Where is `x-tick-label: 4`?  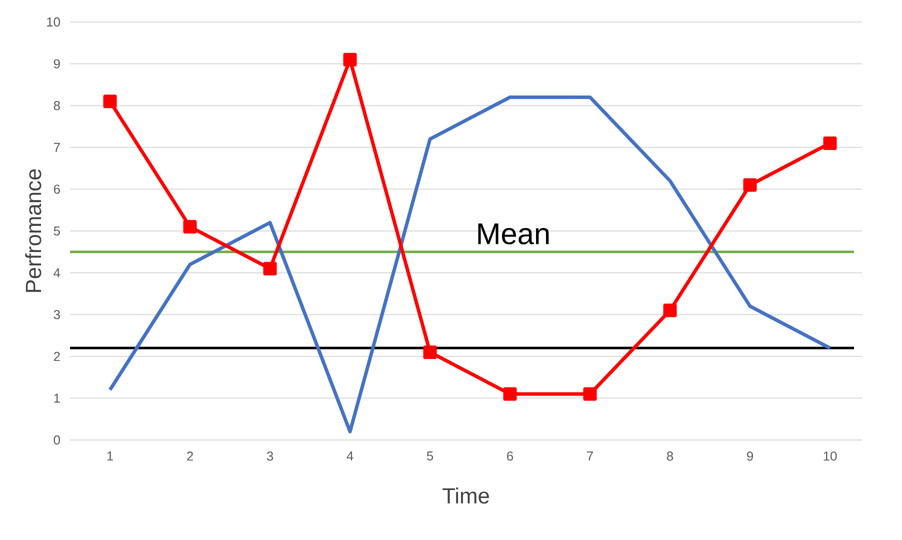 x-tick-label: 4 is located at coordinates (350, 456).